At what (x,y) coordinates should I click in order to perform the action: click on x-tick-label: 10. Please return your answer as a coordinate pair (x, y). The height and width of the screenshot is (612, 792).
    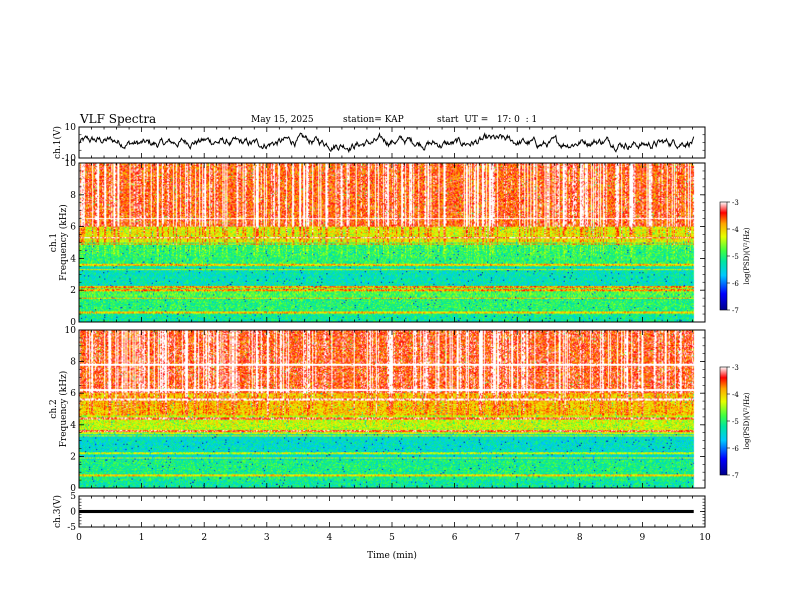
    Looking at the image, I should click on (705, 538).